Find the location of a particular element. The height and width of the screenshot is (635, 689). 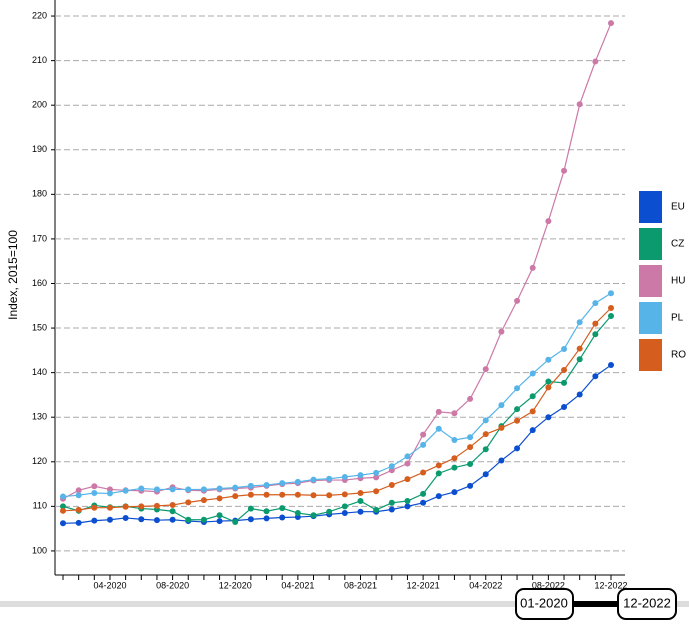

y-tick-label: 140 is located at coordinates (39, 372).